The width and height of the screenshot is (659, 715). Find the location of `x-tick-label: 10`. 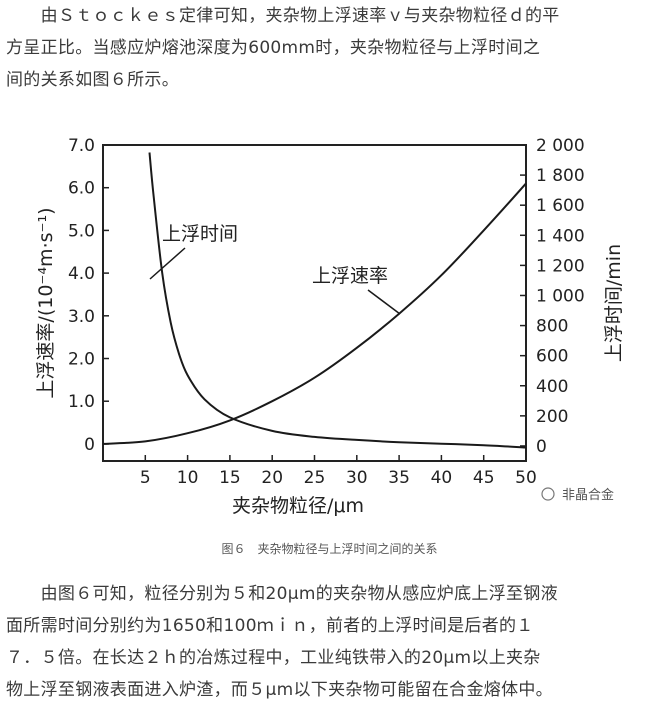

x-tick-label: 10 is located at coordinates (188, 478).